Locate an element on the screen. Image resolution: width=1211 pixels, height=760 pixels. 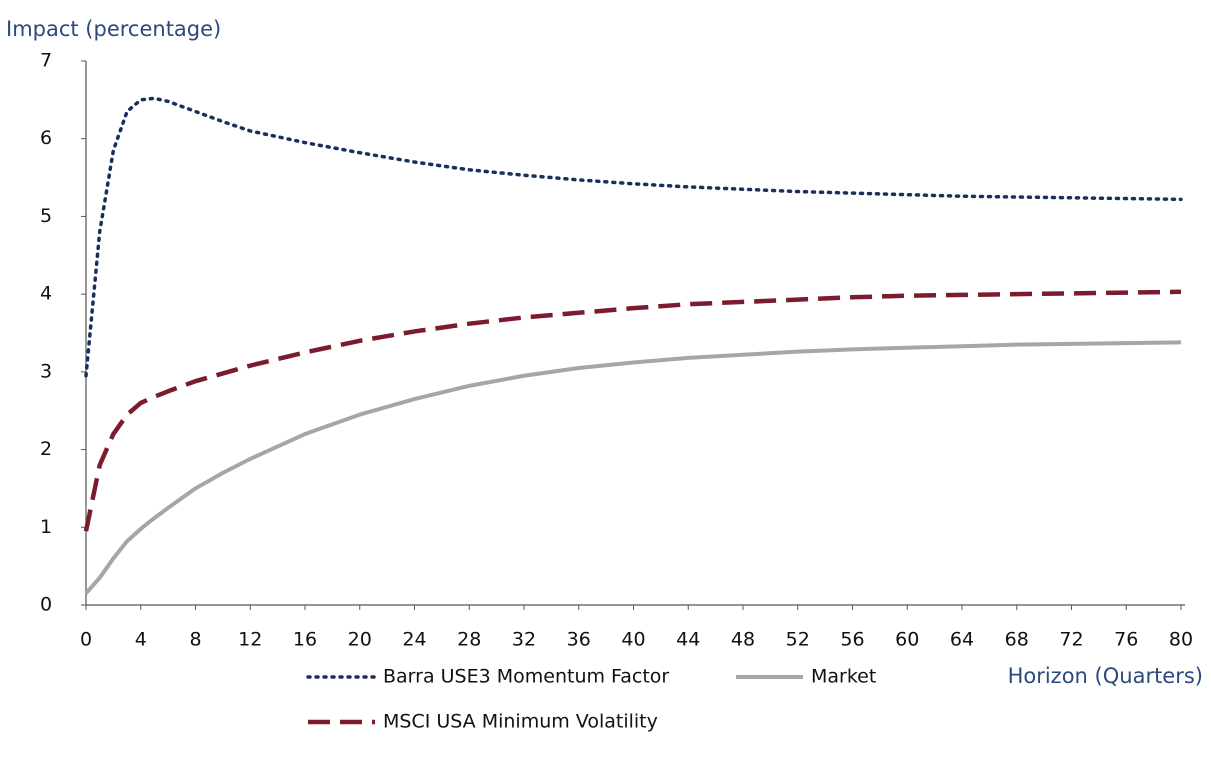
y-tick-label: 5 is located at coordinates (46, 216).